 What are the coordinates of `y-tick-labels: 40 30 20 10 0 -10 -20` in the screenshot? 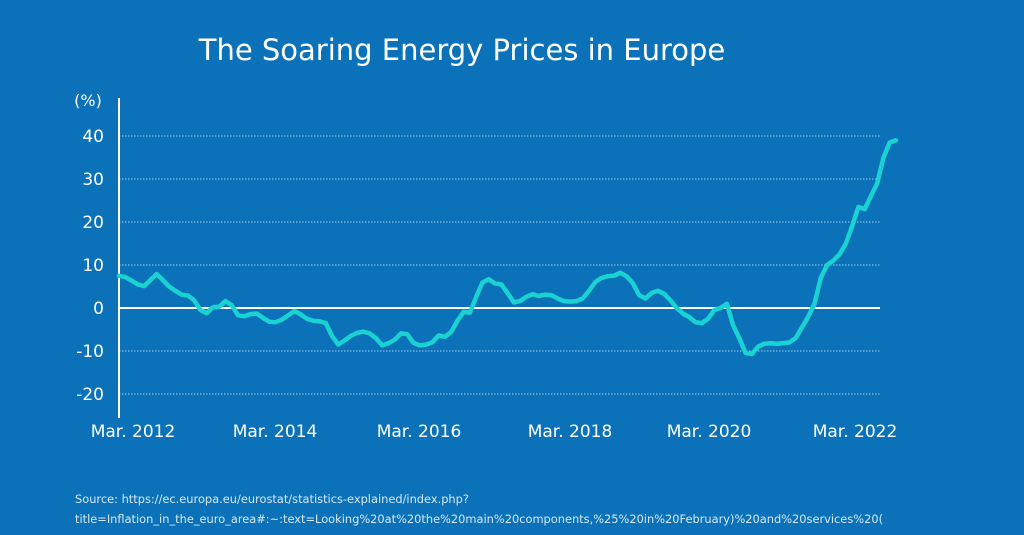 It's located at (90, 266).